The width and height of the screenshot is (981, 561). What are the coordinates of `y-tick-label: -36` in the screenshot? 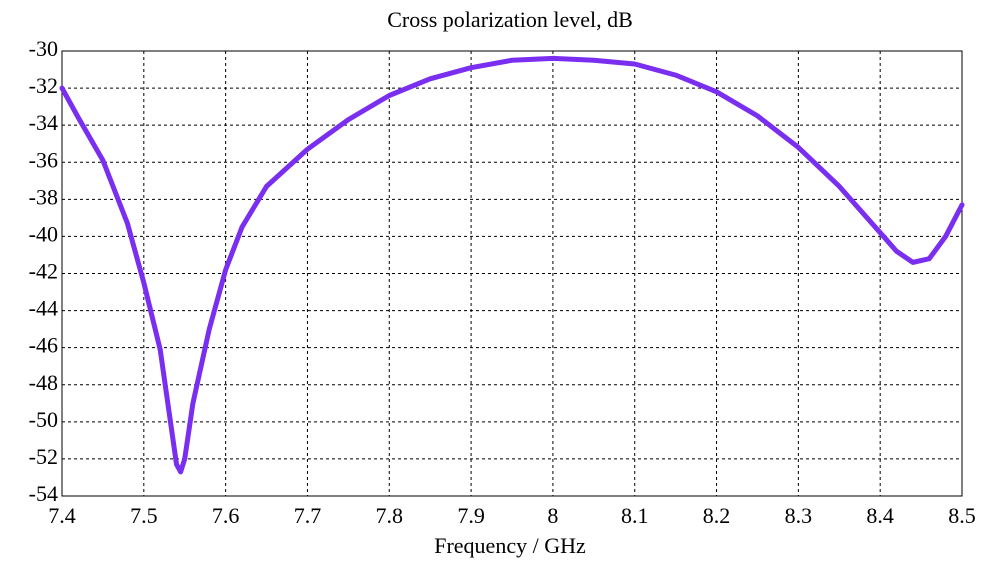 It's located at (43, 159).